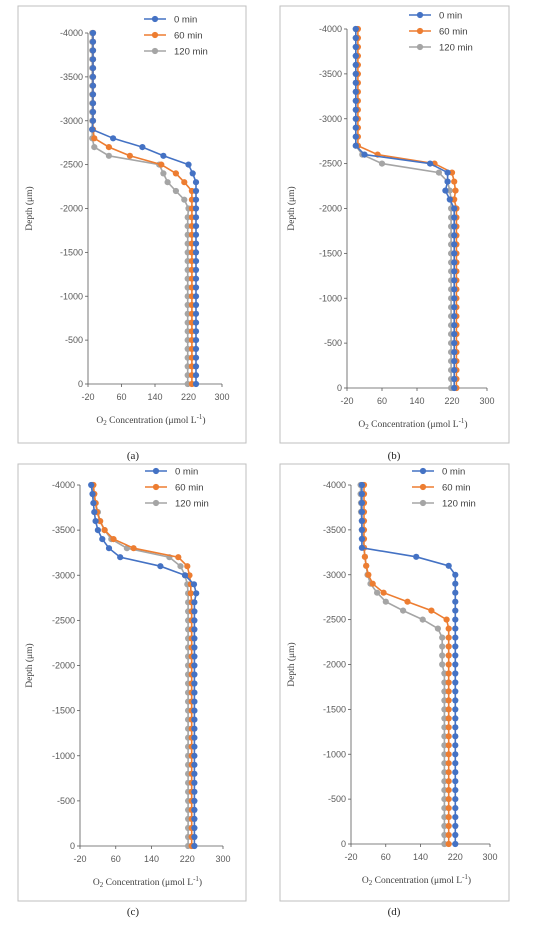 The width and height of the screenshot is (533, 931). What do you see at coordinates (330, 253) in the screenshot?
I see `y-tick-label: -1500` at bounding box center [330, 253].